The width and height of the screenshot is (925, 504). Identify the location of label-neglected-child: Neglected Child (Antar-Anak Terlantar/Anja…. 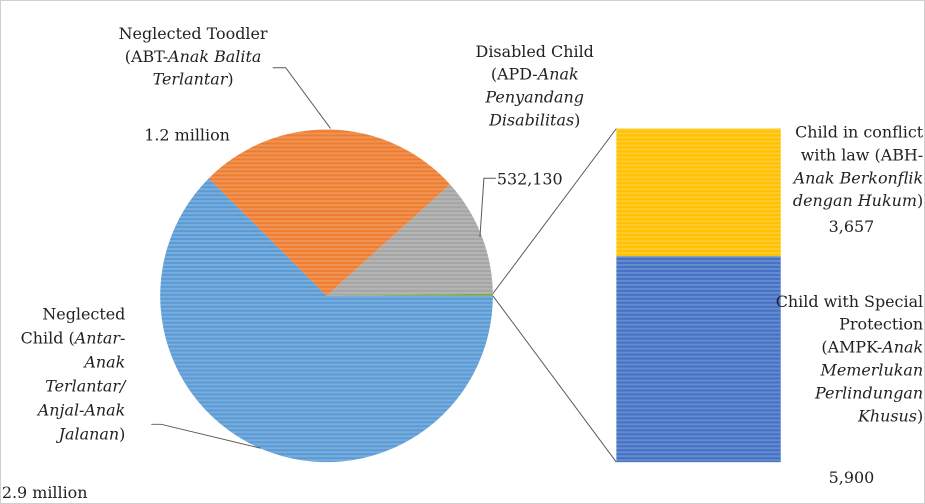
(74, 374).